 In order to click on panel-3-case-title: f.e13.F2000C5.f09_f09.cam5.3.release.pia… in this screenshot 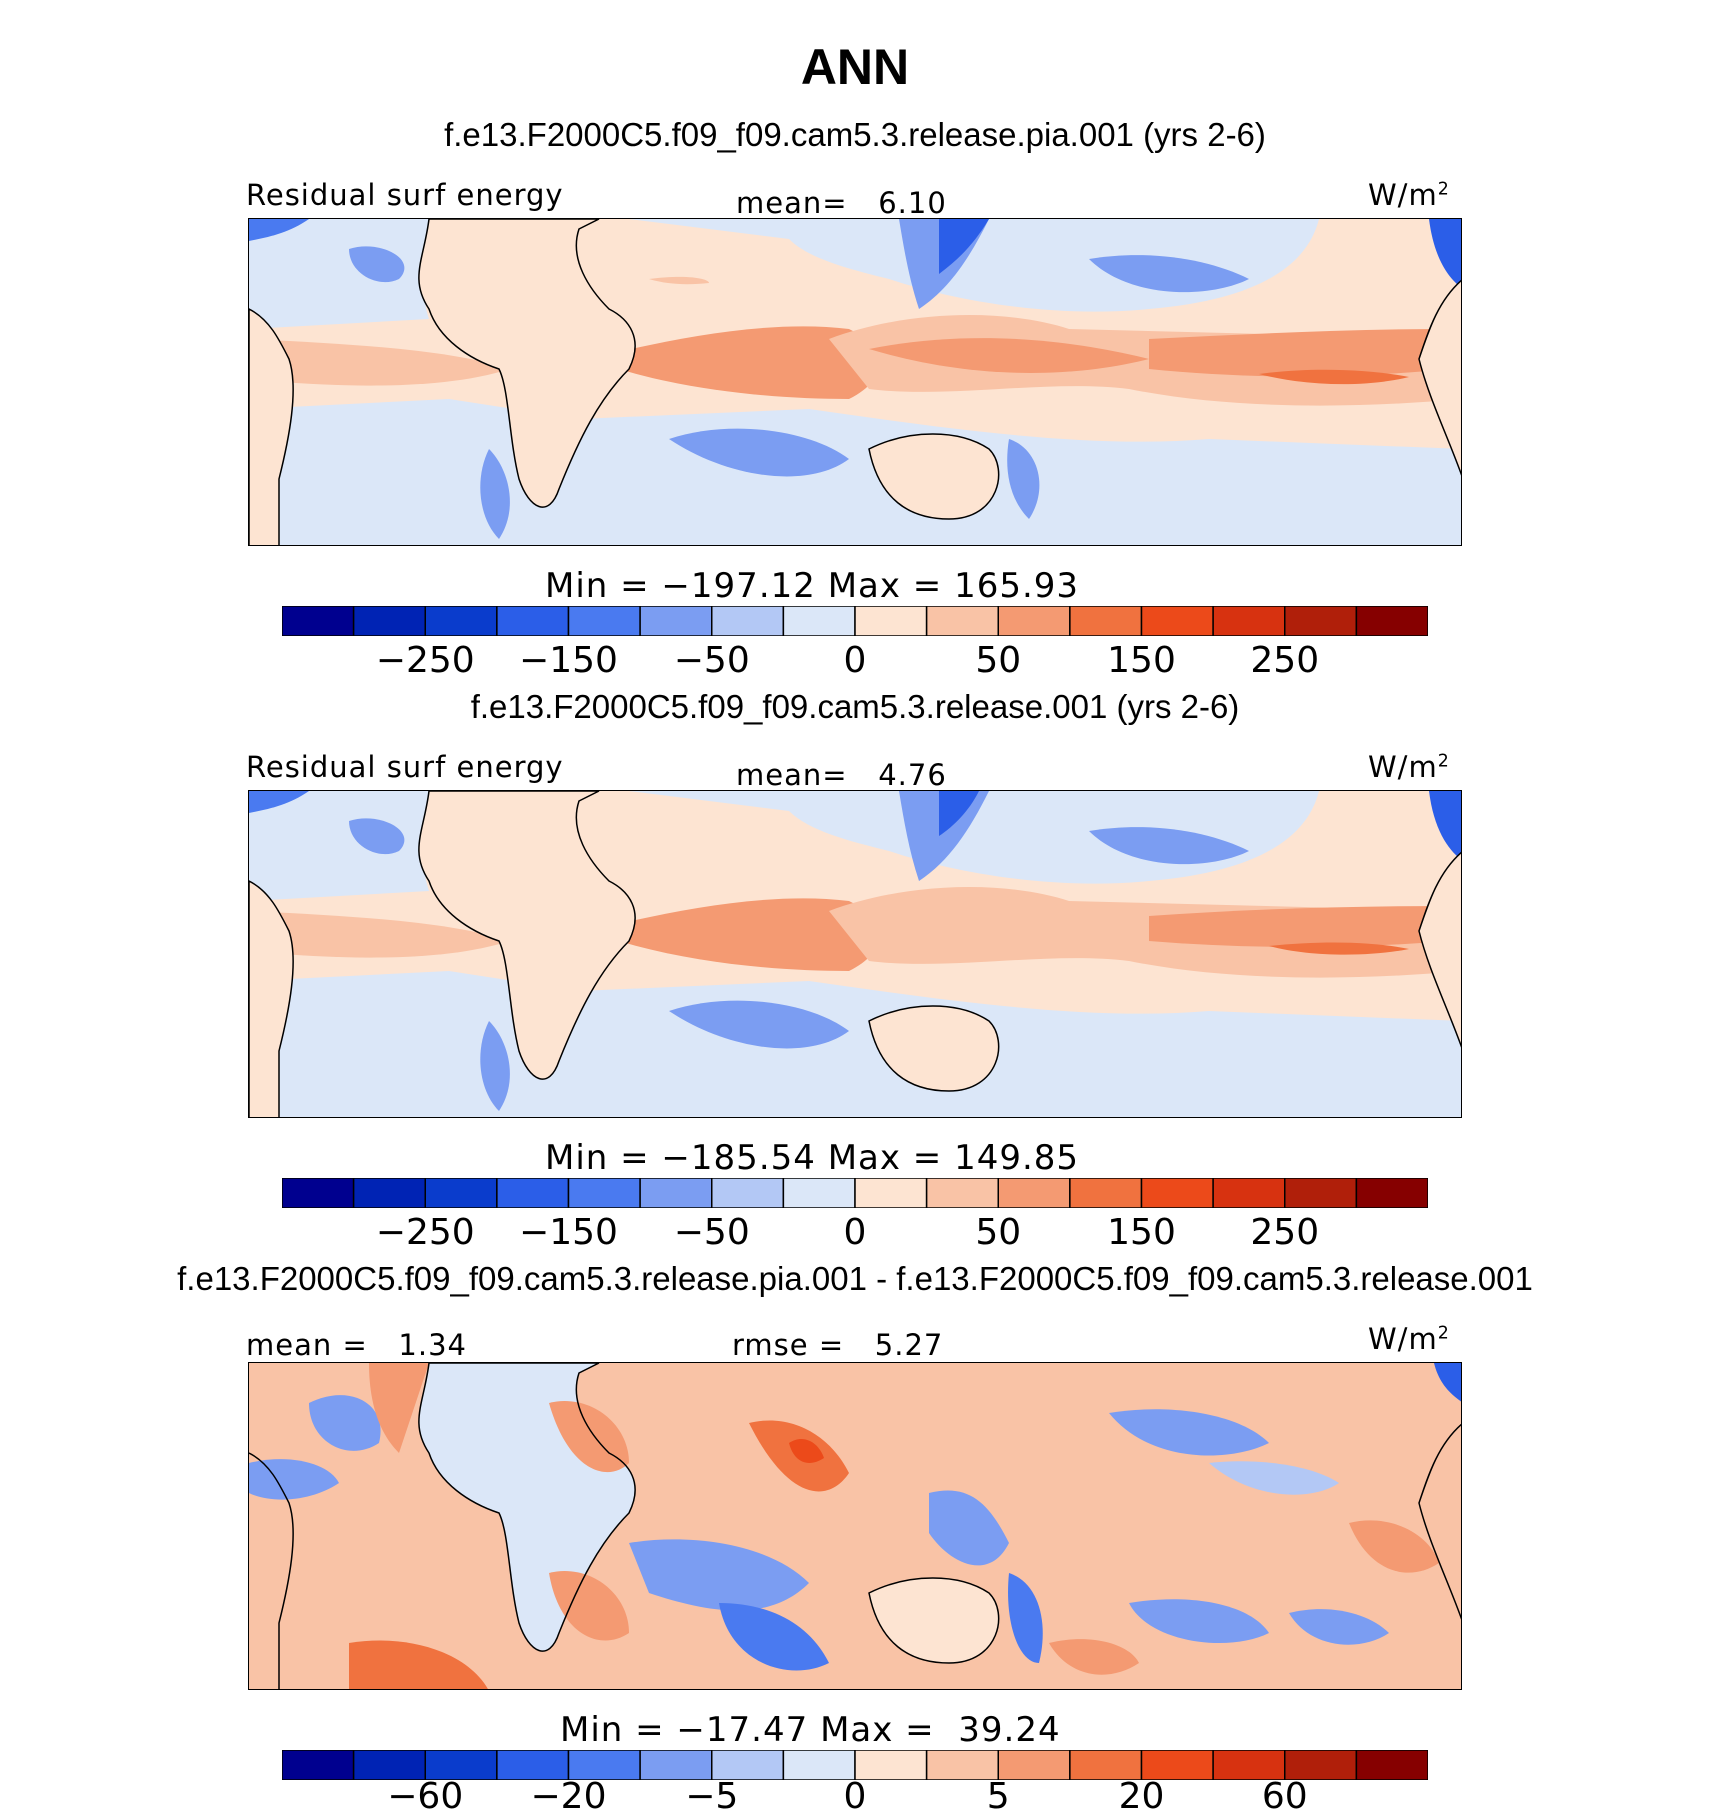, I will do `click(855, 1278)`.